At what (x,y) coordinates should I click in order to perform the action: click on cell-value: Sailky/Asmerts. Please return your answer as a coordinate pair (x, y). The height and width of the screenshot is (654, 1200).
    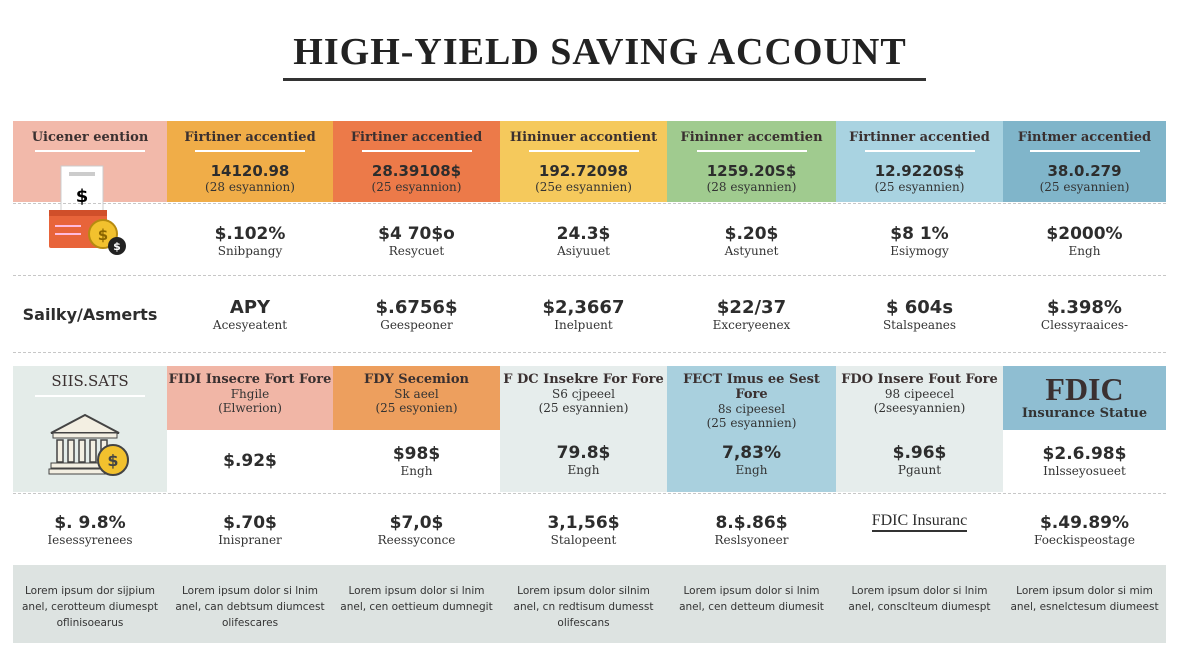
    Looking at the image, I should click on (90, 314).